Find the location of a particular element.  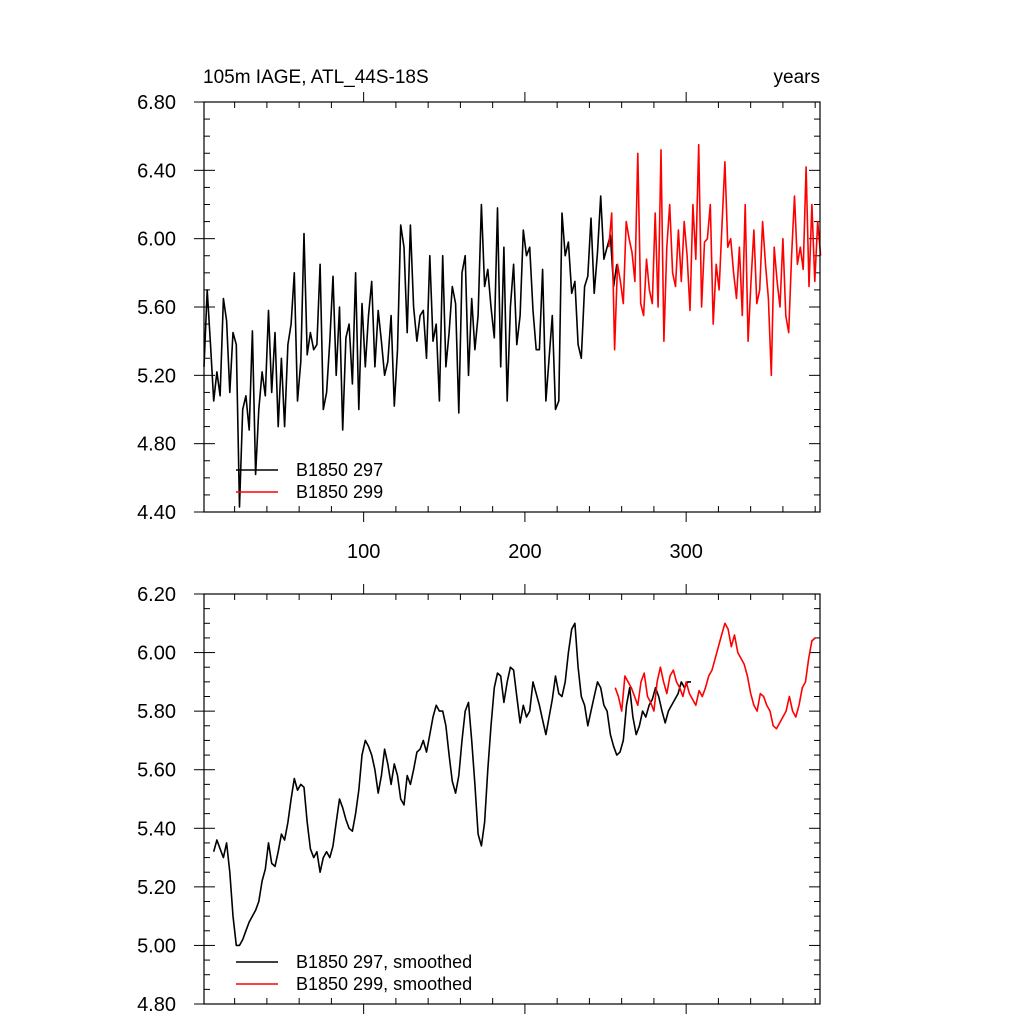

x-axis-units-label: years is located at coordinates (797, 77).